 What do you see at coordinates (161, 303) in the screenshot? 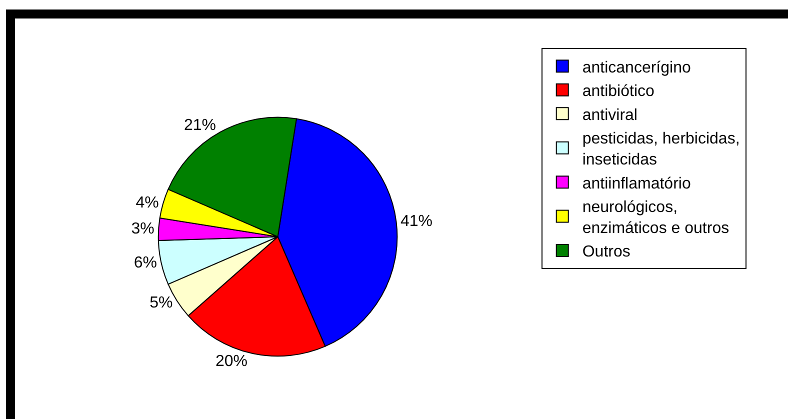
I see `data-label: 5%` at bounding box center [161, 303].